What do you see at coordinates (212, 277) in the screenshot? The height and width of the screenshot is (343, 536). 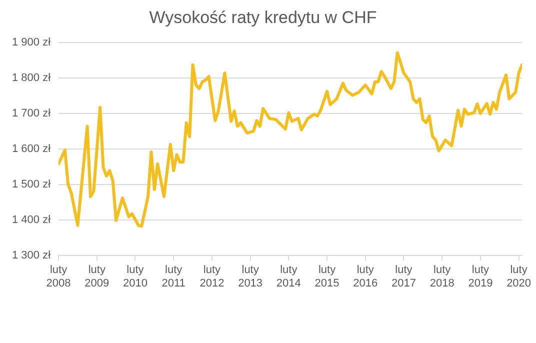 I see `x-tick-label: luty 2012` at bounding box center [212, 277].